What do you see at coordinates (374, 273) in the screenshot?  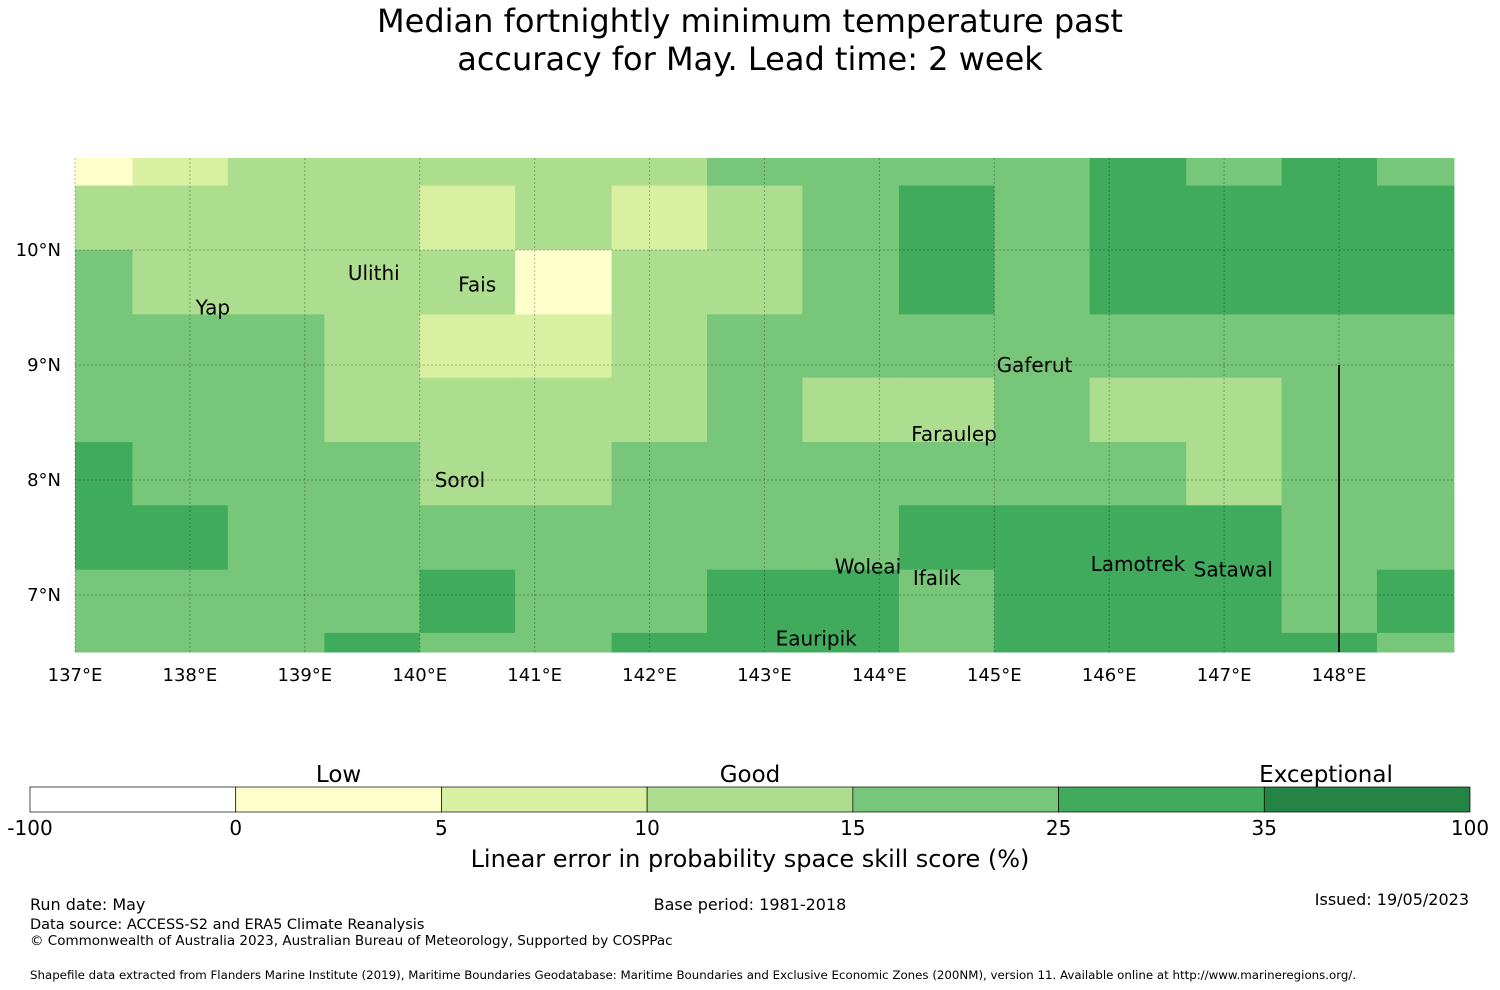 I see `place-label: Ulithi` at bounding box center [374, 273].